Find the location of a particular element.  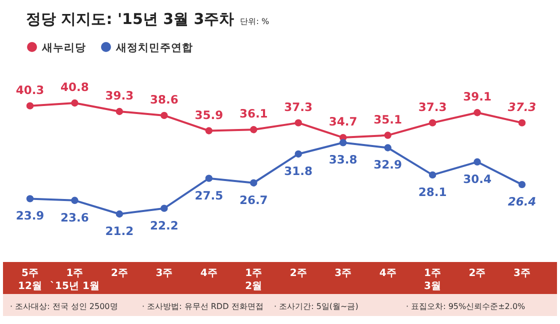

data-label: 21.2 is located at coordinates (119, 231).